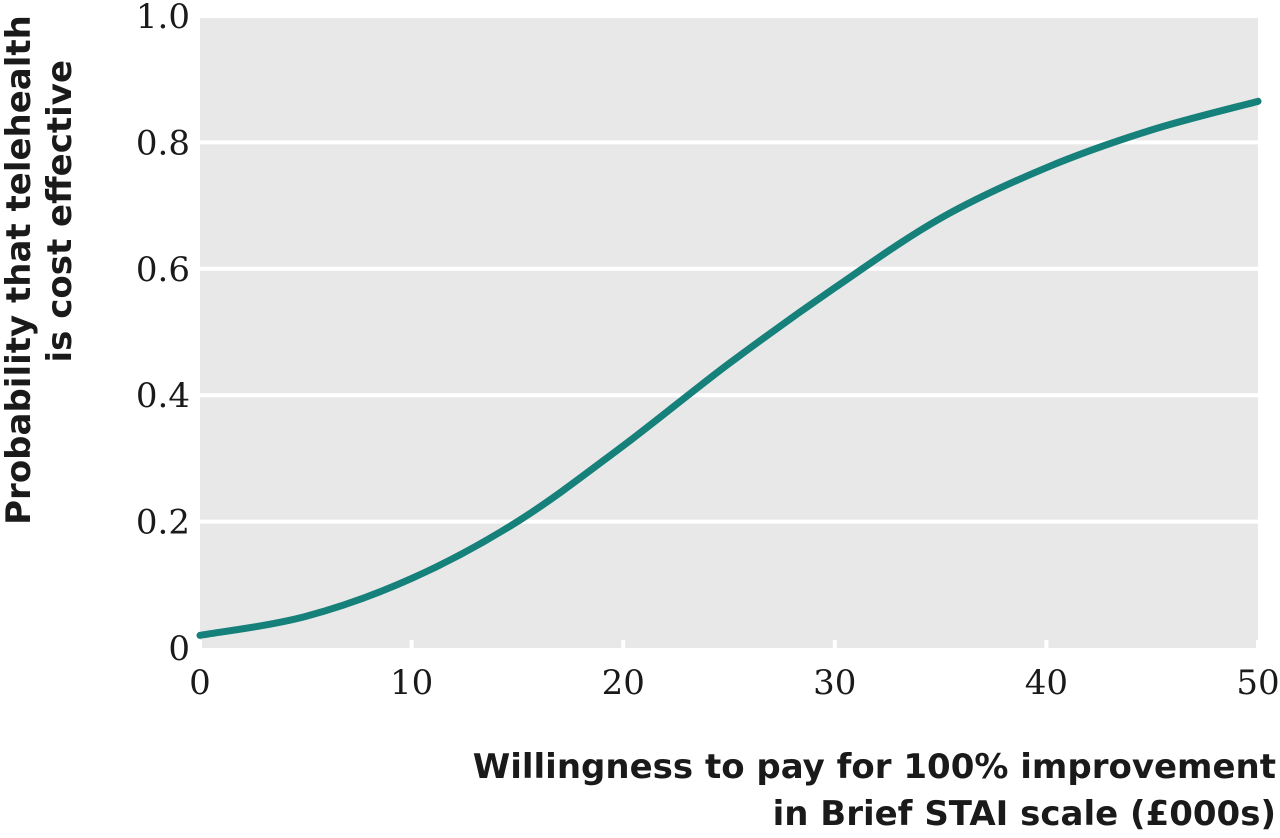 The height and width of the screenshot is (838, 1280). Describe the element at coordinates (163, 334) in the screenshot. I see `y-axis-tick-labels: 0 0.2 0.4 0.6 0.8 1.0` at that location.